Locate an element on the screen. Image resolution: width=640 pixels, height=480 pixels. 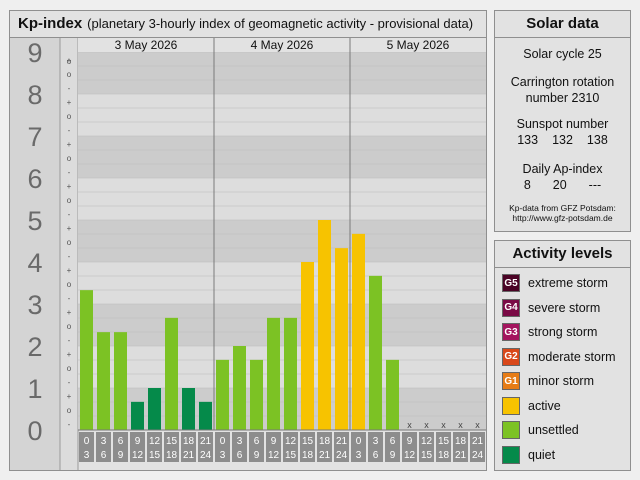
legend-swatch: G1 is located at coordinates (511, 381).